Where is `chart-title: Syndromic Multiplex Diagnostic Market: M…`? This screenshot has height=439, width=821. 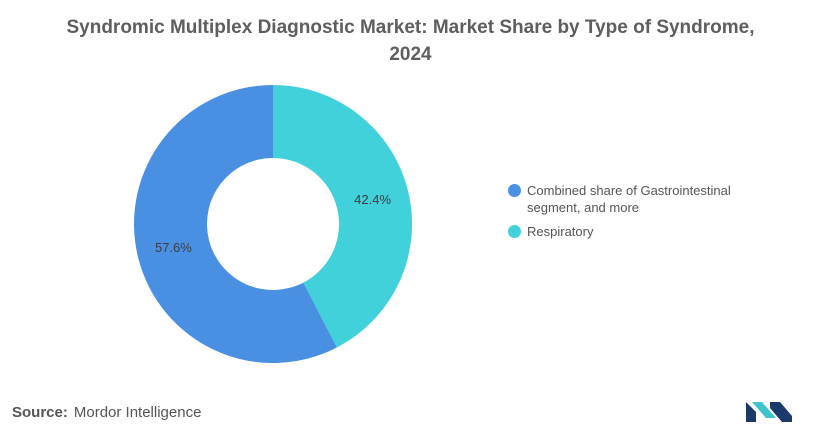
chart-title: Syndromic Multiplex Diagnostic Market: M… is located at coordinates (410, 41).